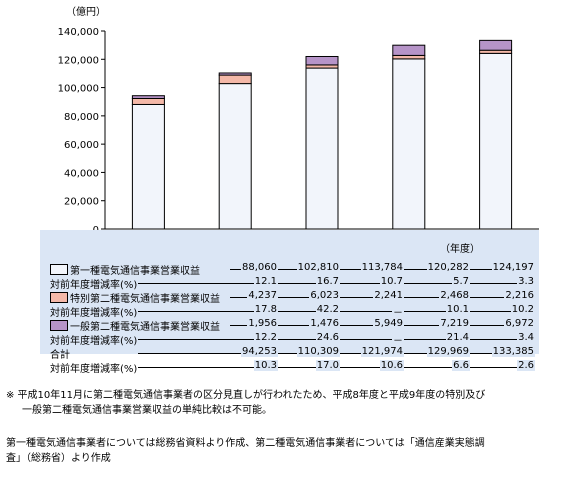 The width and height of the screenshot is (583, 478). Describe the element at coordinates (96, 228) in the screenshot. I see `y-tick-label: 0` at that location.